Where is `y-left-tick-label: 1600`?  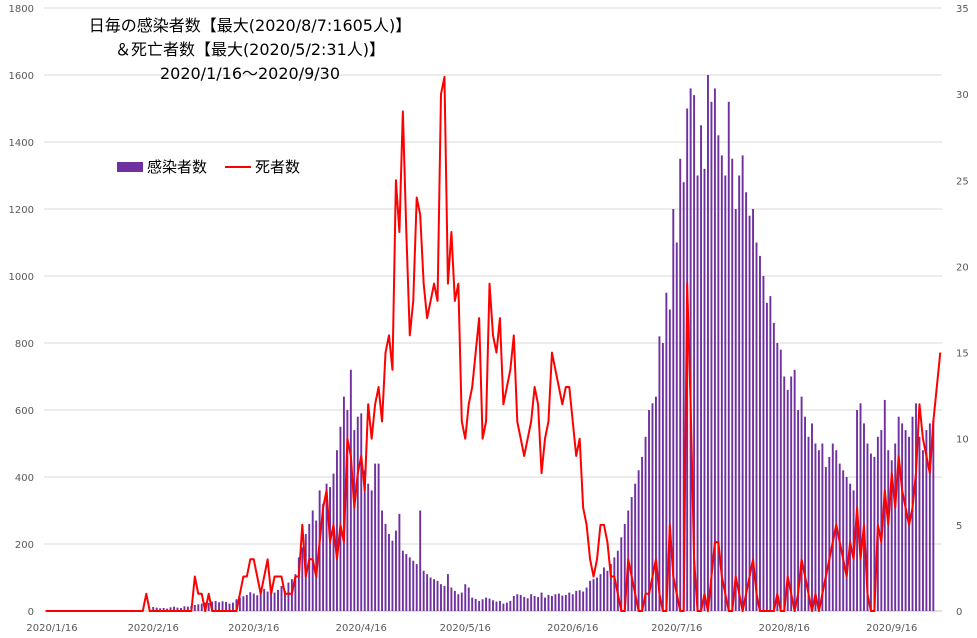
y-left-tick-label: 1600 is located at coordinates (21, 76).